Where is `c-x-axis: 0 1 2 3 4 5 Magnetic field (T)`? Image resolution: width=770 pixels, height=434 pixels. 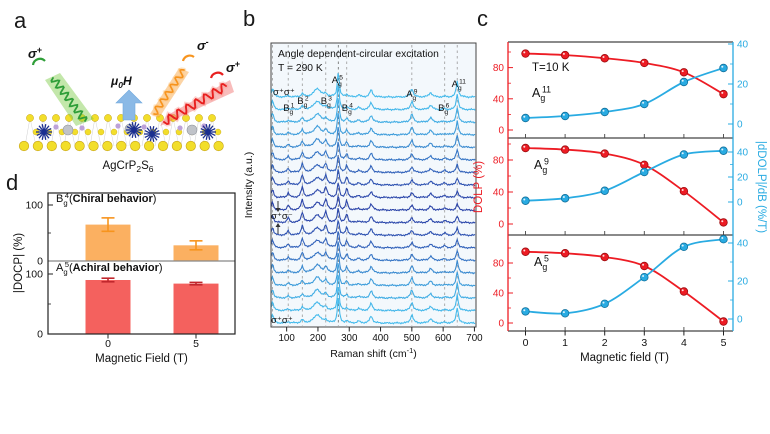
c-x-axis: 0 1 2 3 4 5 Magnetic field (T) is located at coordinates (625, 347).